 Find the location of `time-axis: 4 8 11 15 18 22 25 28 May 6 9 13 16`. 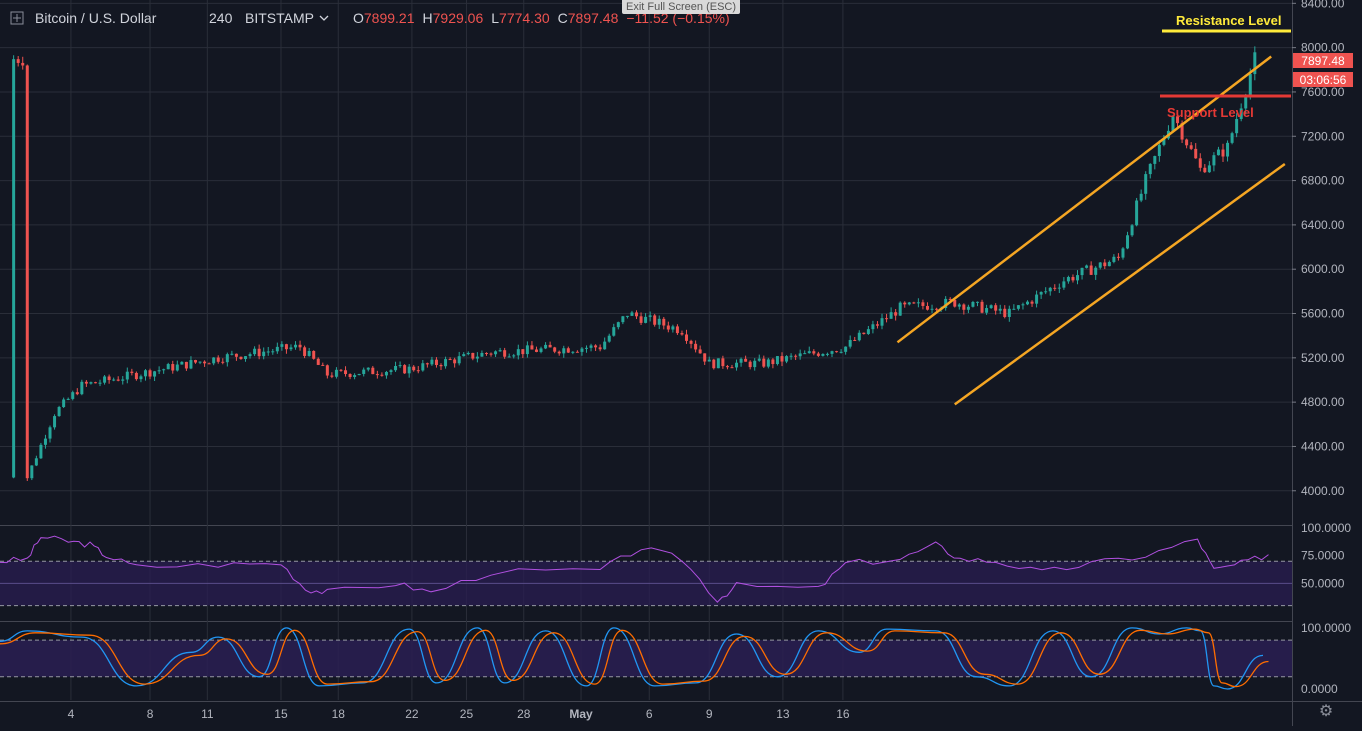

time-axis: 4 8 11 15 18 22 25 28 May 6 9 13 16 is located at coordinates (459, 714).